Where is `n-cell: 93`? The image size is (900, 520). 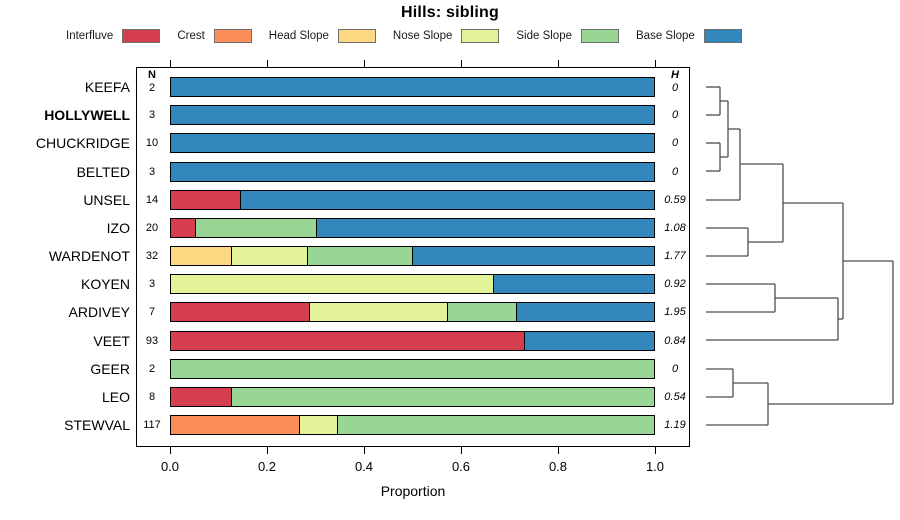 n-cell: 93 is located at coordinates (152, 340).